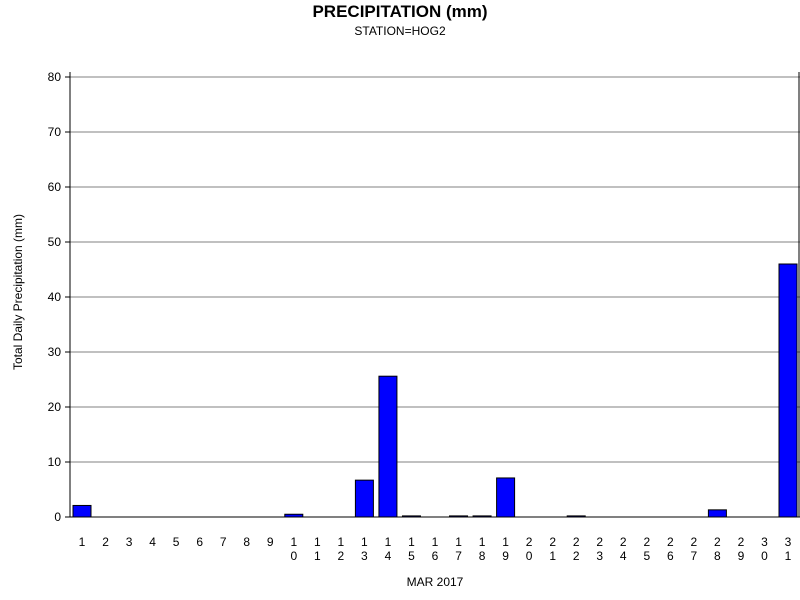 Image resolution: width=800 pixels, height=600 pixels. What do you see at coordinates (482, 556) in the screenshot?
I see `x-tick-label-18-digit-2: 8` at bounding box center [482, 556].